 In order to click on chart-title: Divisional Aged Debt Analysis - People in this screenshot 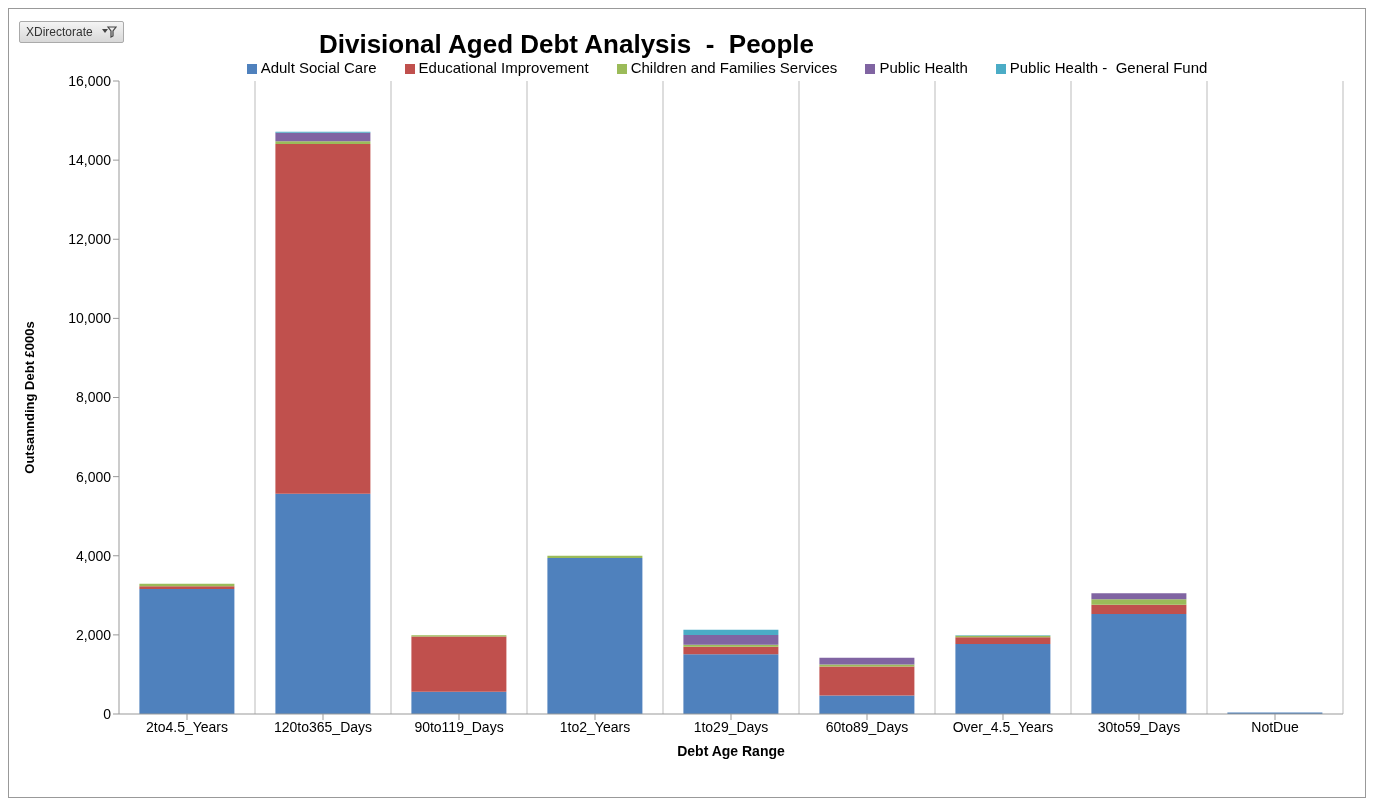, I will do `click(566, 44)`.